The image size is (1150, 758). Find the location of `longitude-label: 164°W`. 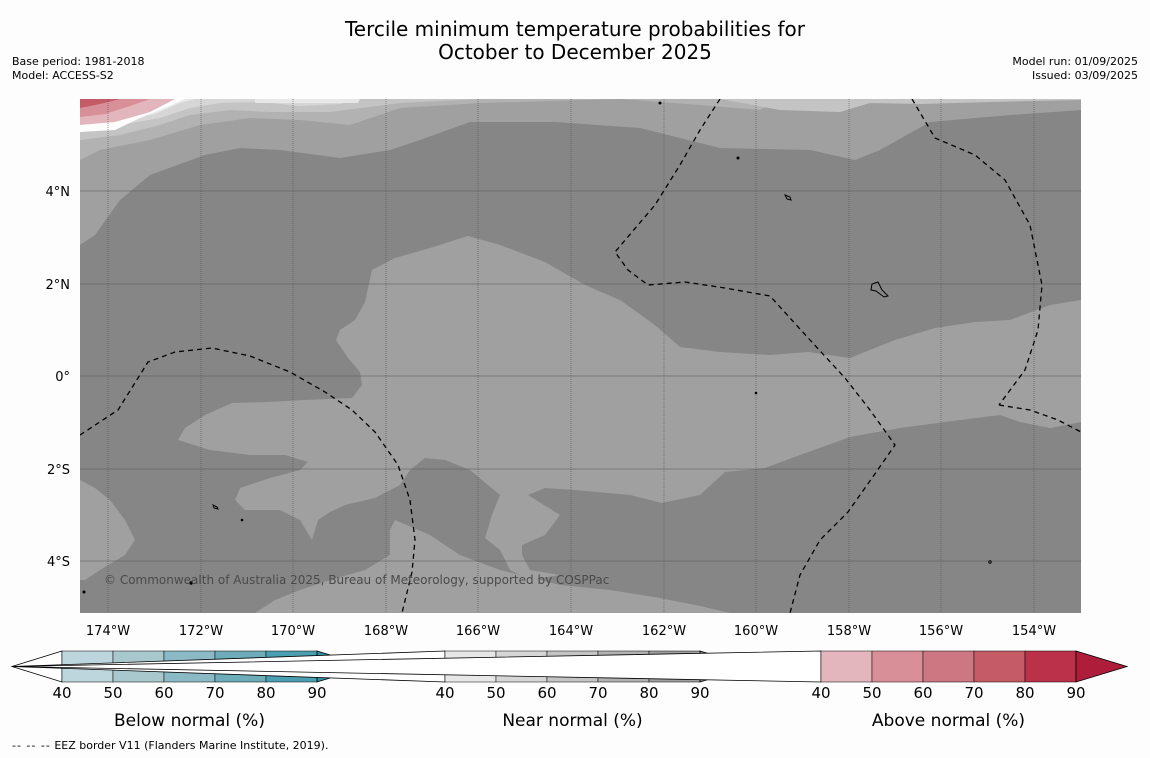

longitude-label: 164°W is located at coordinates (571, 631).